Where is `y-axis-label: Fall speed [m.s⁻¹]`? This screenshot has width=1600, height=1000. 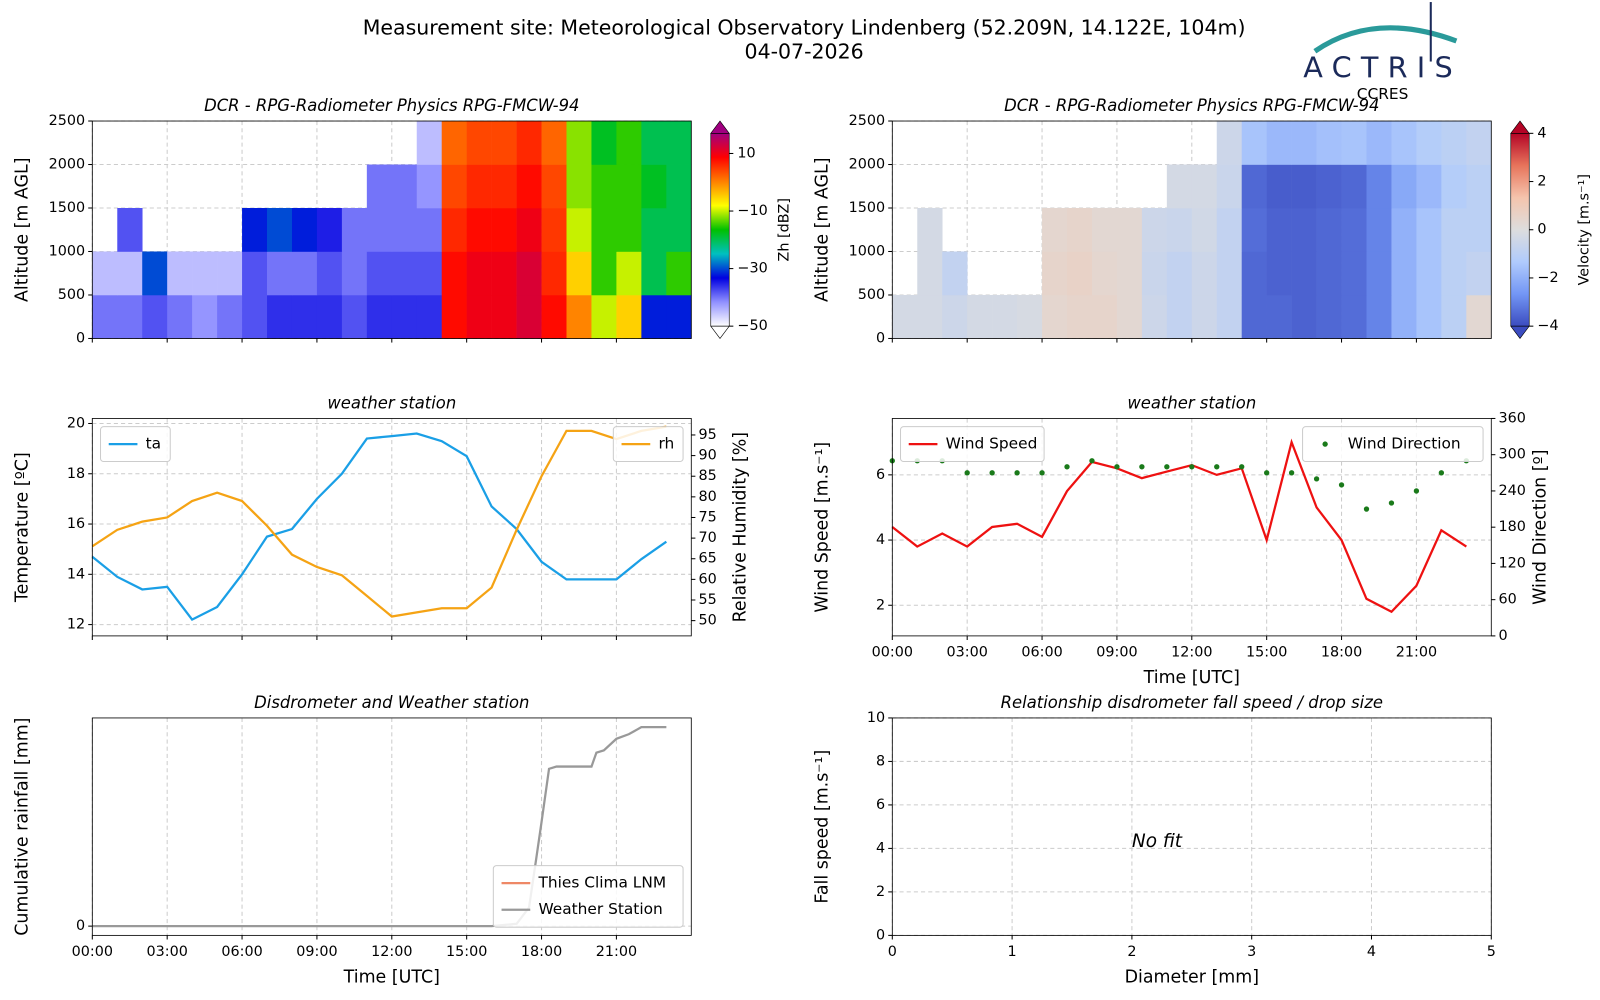 y-axis-label: Fall speed [m.s⁻¹] is located at coordinates (823, 827).